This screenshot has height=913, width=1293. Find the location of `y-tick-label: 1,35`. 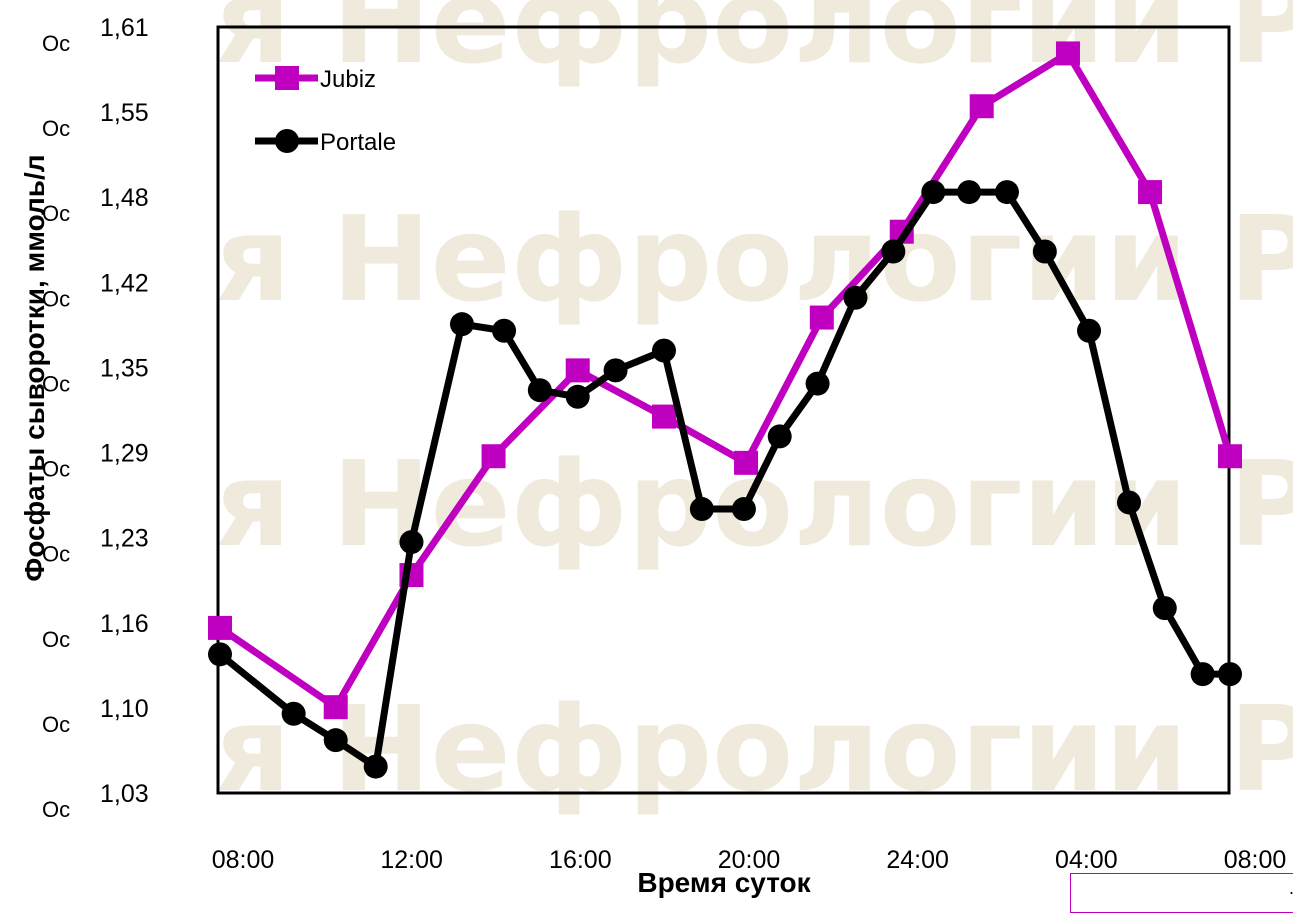

y-tick-label: 1,35 is located at coordinates (124, 368).